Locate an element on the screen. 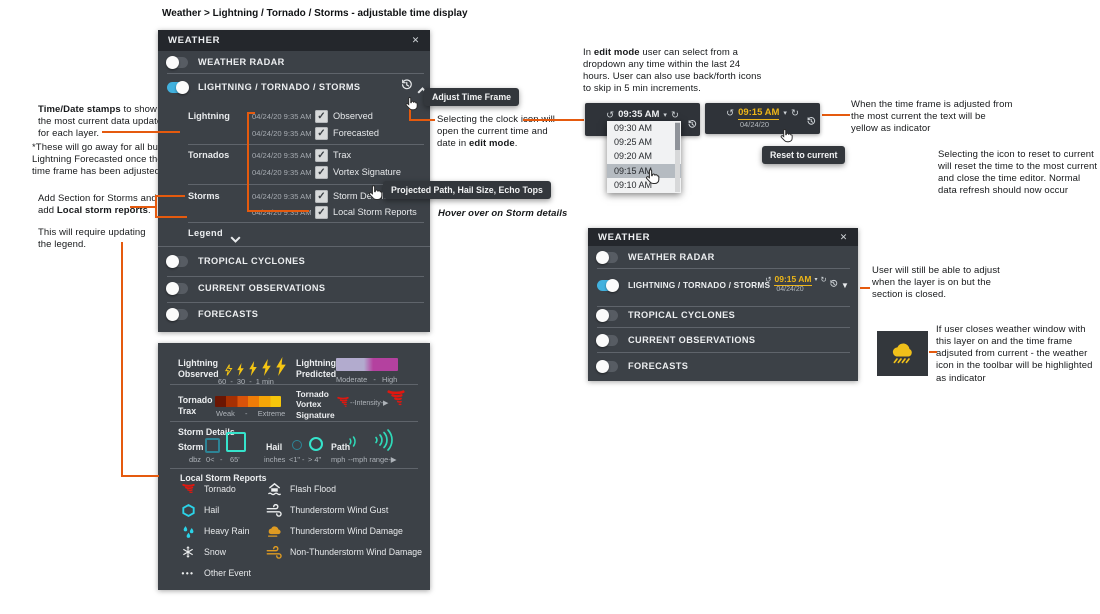 The width and height of the screenshot is (1100, 614). annotation-text: . is located at coordinates (516, 144).